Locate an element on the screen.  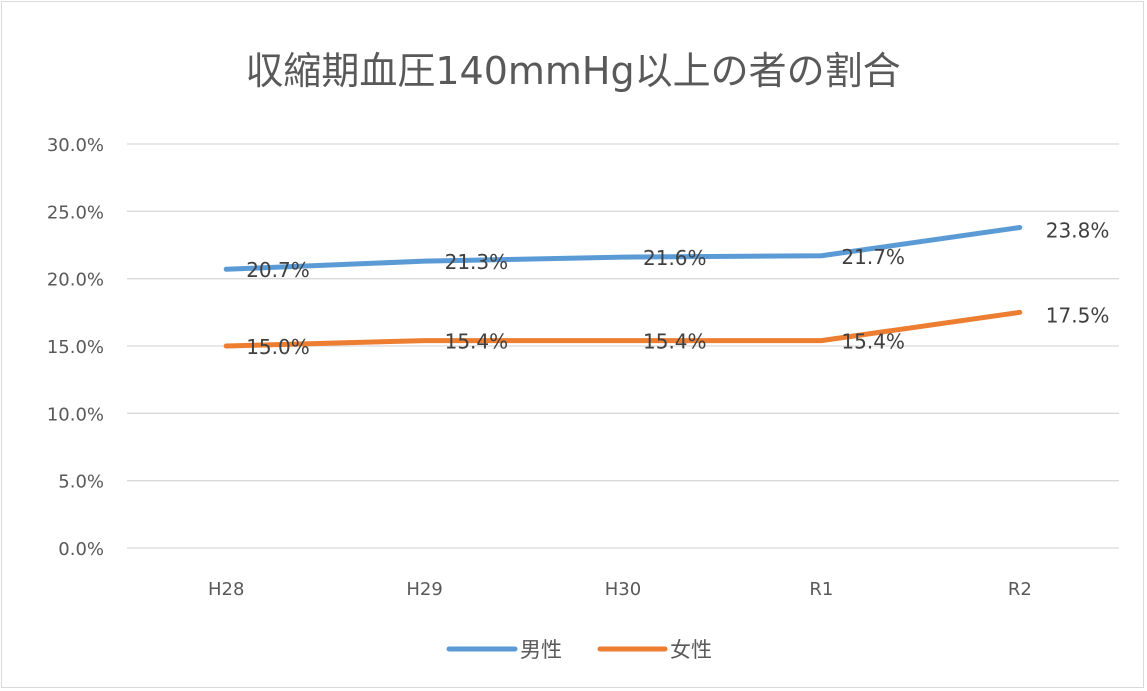
y-tick-label: 10.0% is located at coordinates (75, 414).